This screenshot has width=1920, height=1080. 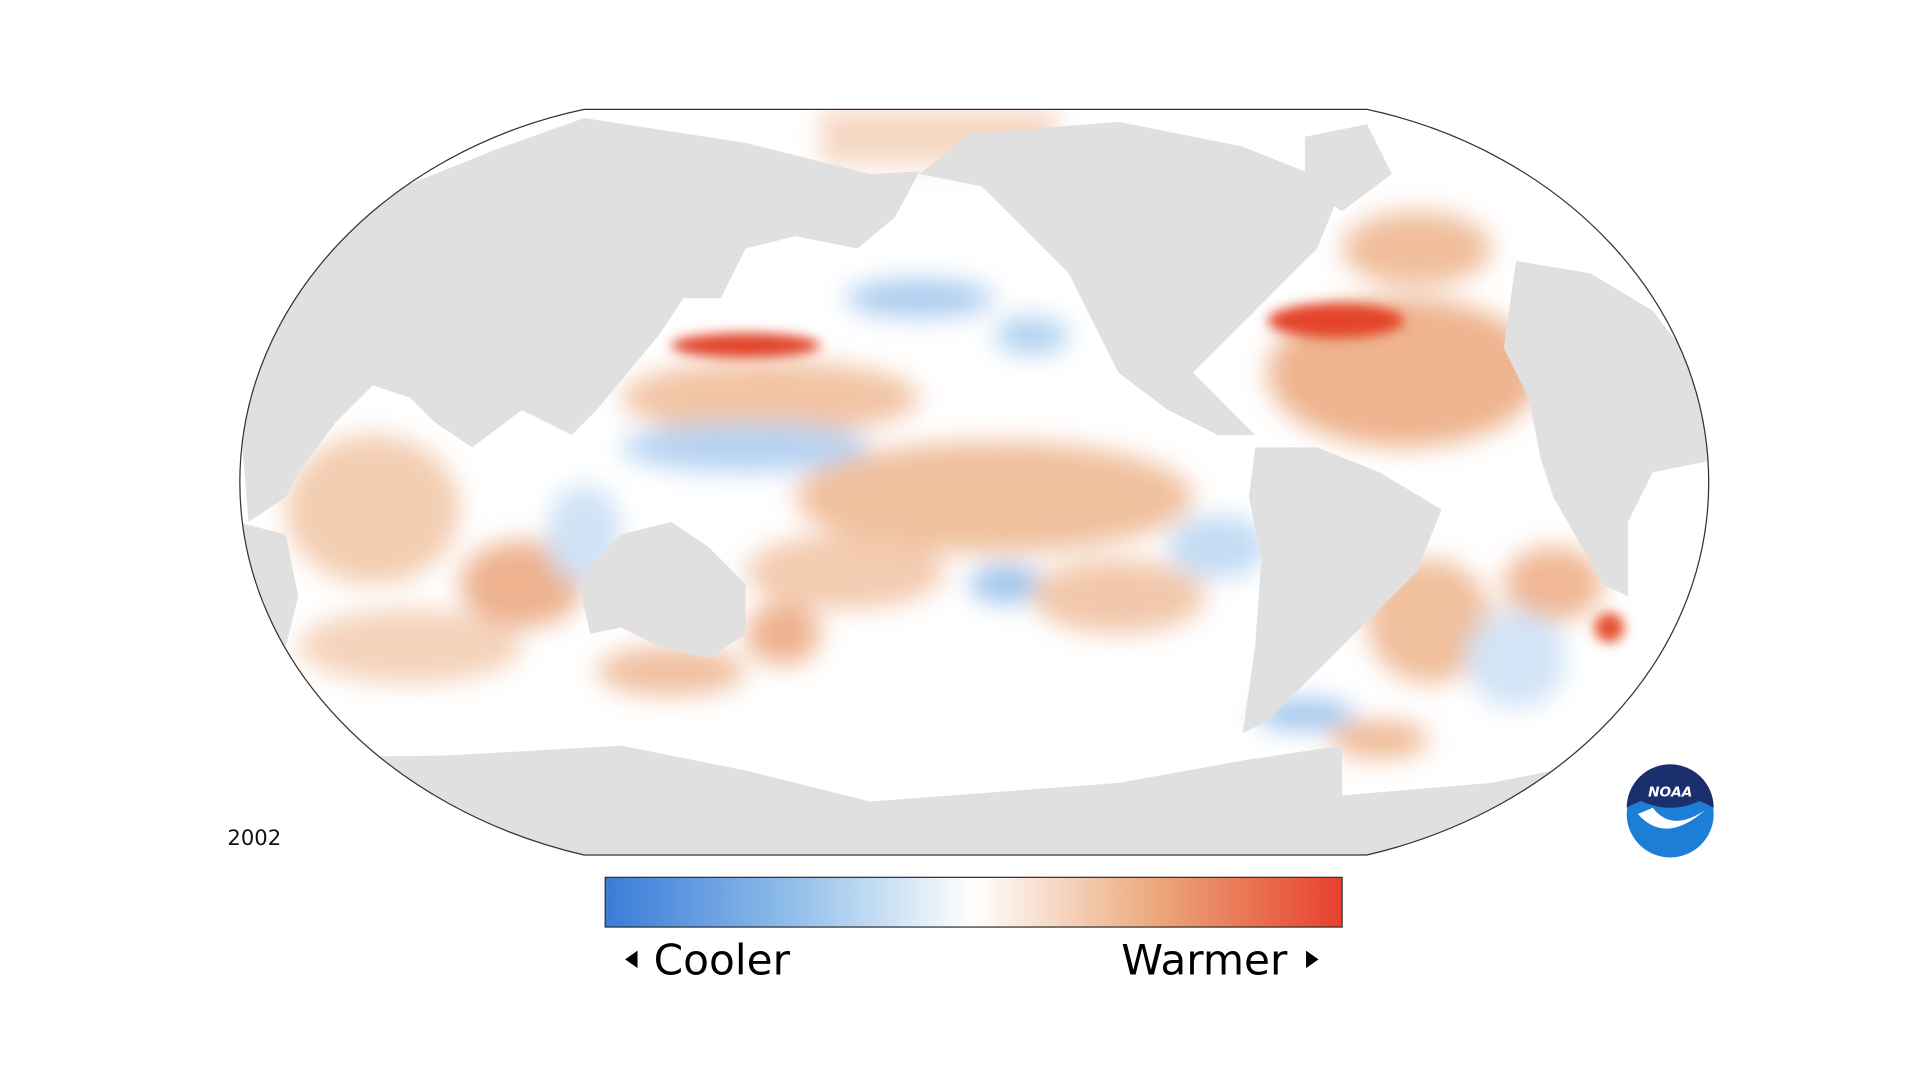 What do you see at coordinates (1312, 959) in the screenshot?
I see `arrow-right` at bounding box center [1312, 959].